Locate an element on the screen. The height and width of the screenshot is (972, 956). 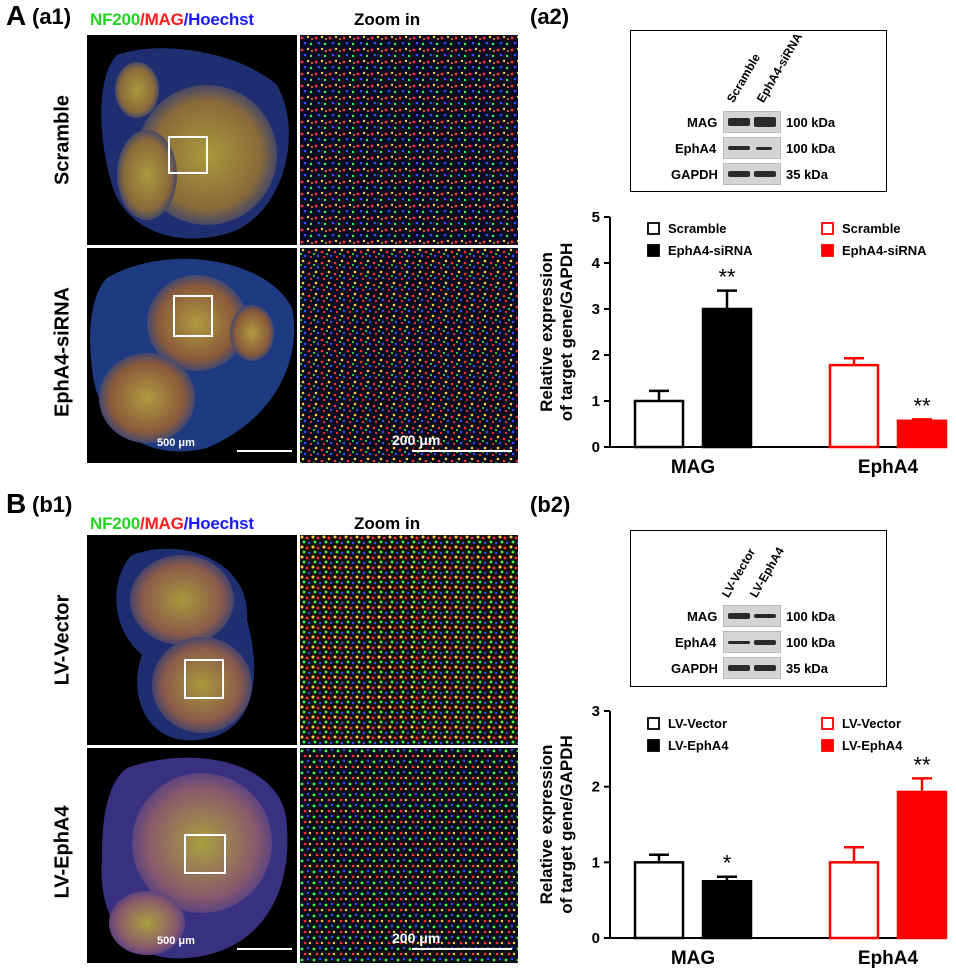
scalebar-label-b-overview: 500 μm is located at coordinates (176, 941).